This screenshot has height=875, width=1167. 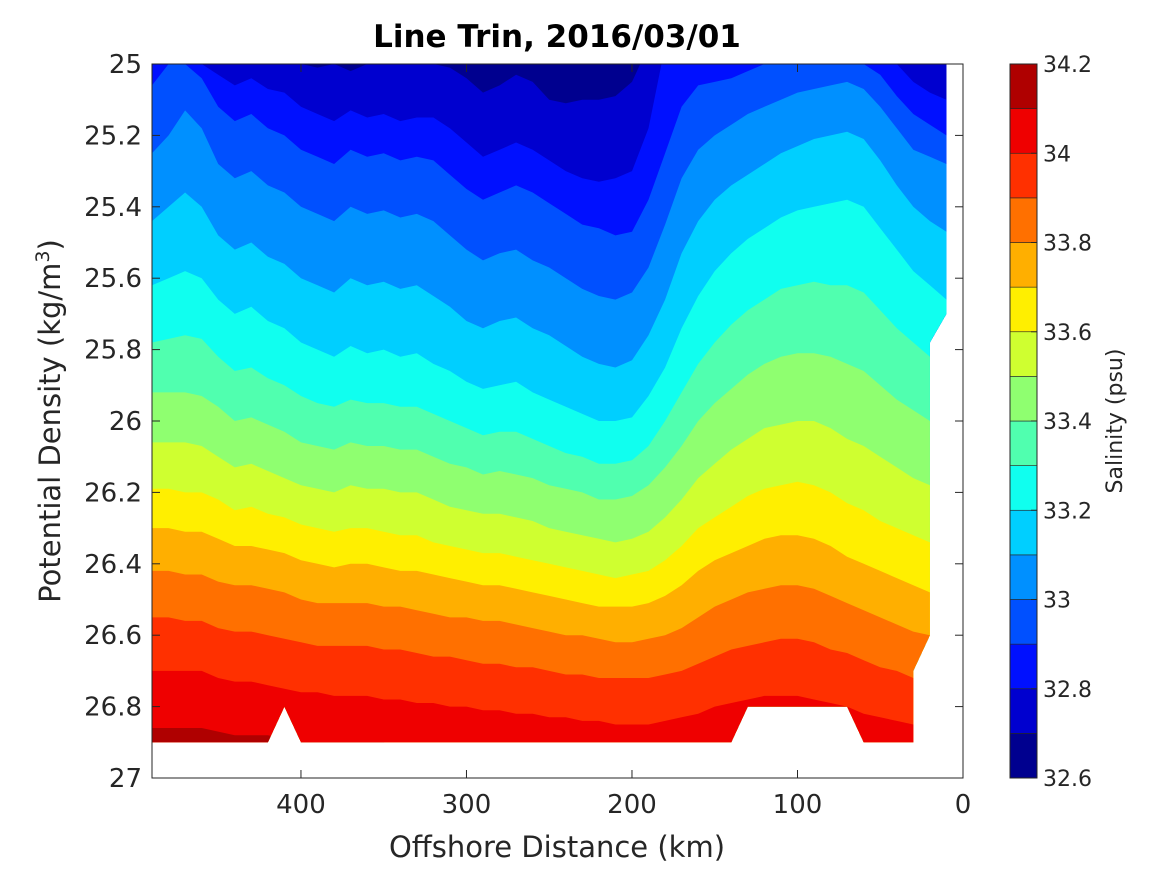 What do you see at coordinates (1067, 690) in the screenshot?
I see `colorbar-tick-label: 32.8` at bounding box center [1067, 690].